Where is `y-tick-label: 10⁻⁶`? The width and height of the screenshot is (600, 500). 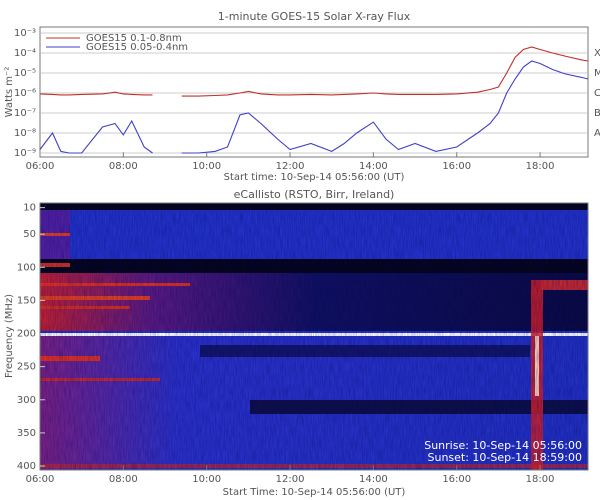 y-tick-label: 10⁻⁶ is located at coordinates (25, 93).